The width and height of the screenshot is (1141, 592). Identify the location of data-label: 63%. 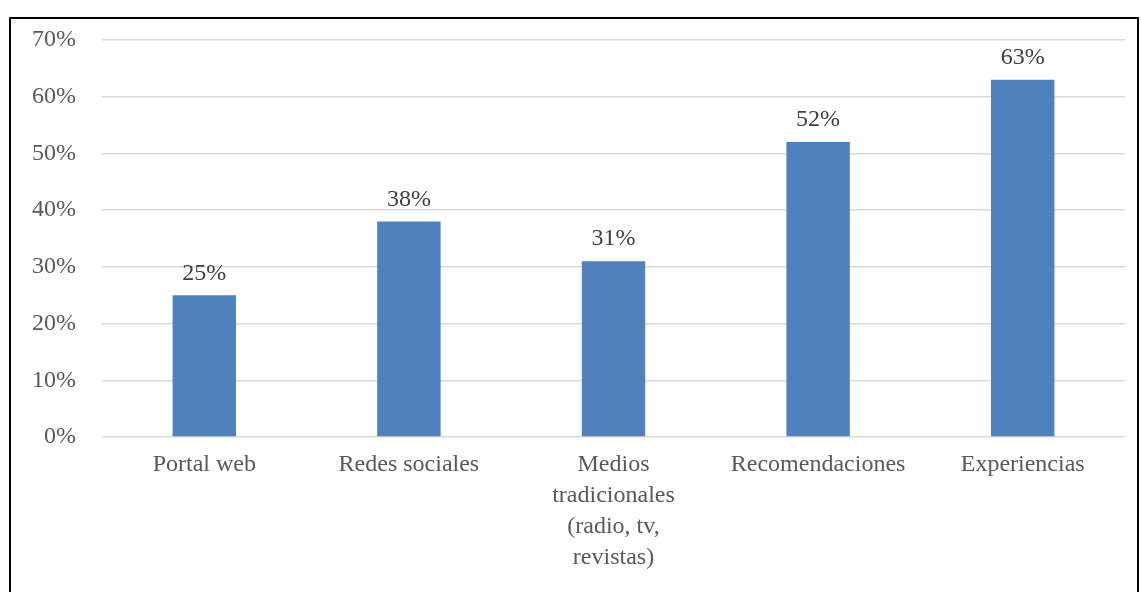
(1022, 56).